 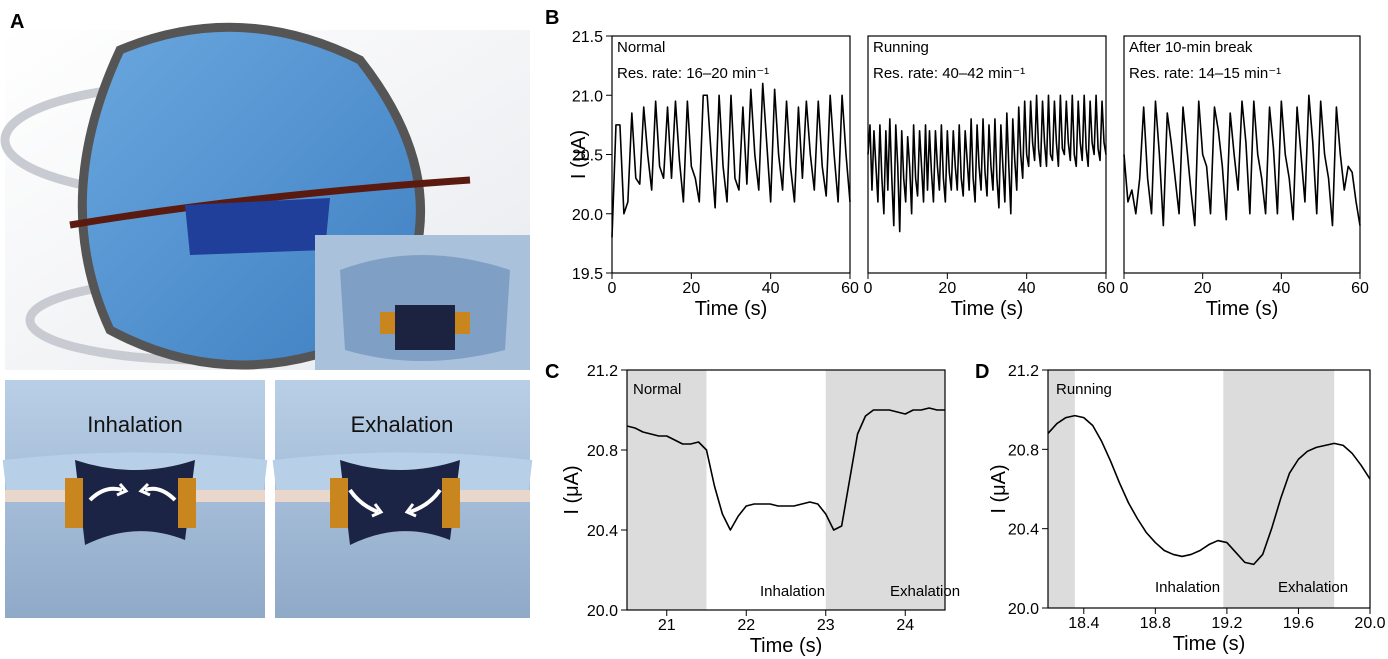 I want to click on x-tick-label: 23, so click(x=826, y=625).